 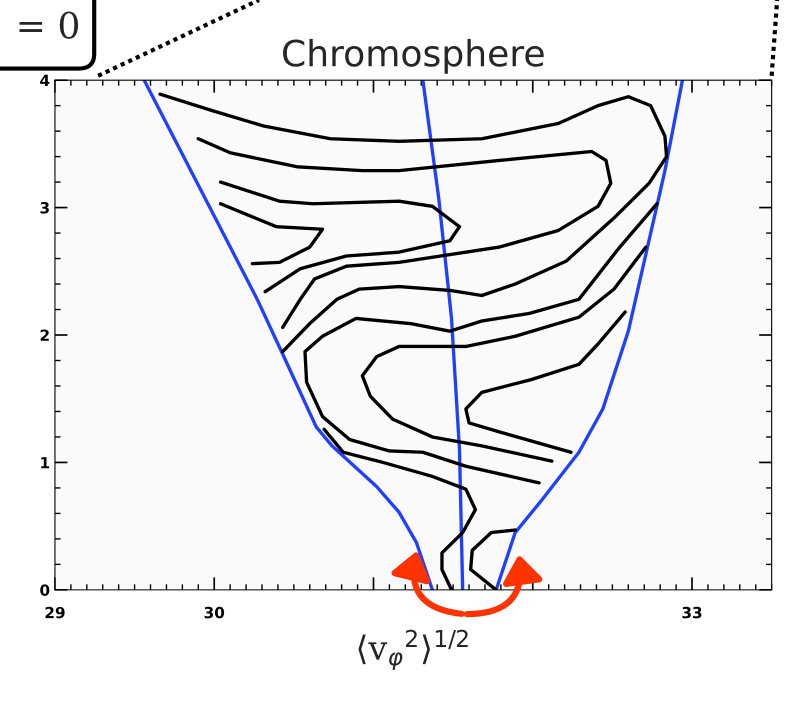 What do you see at coordinates (55, 612) in the screenshot?
I see `x-tick-label: 29` at bounding box center [55, 612].